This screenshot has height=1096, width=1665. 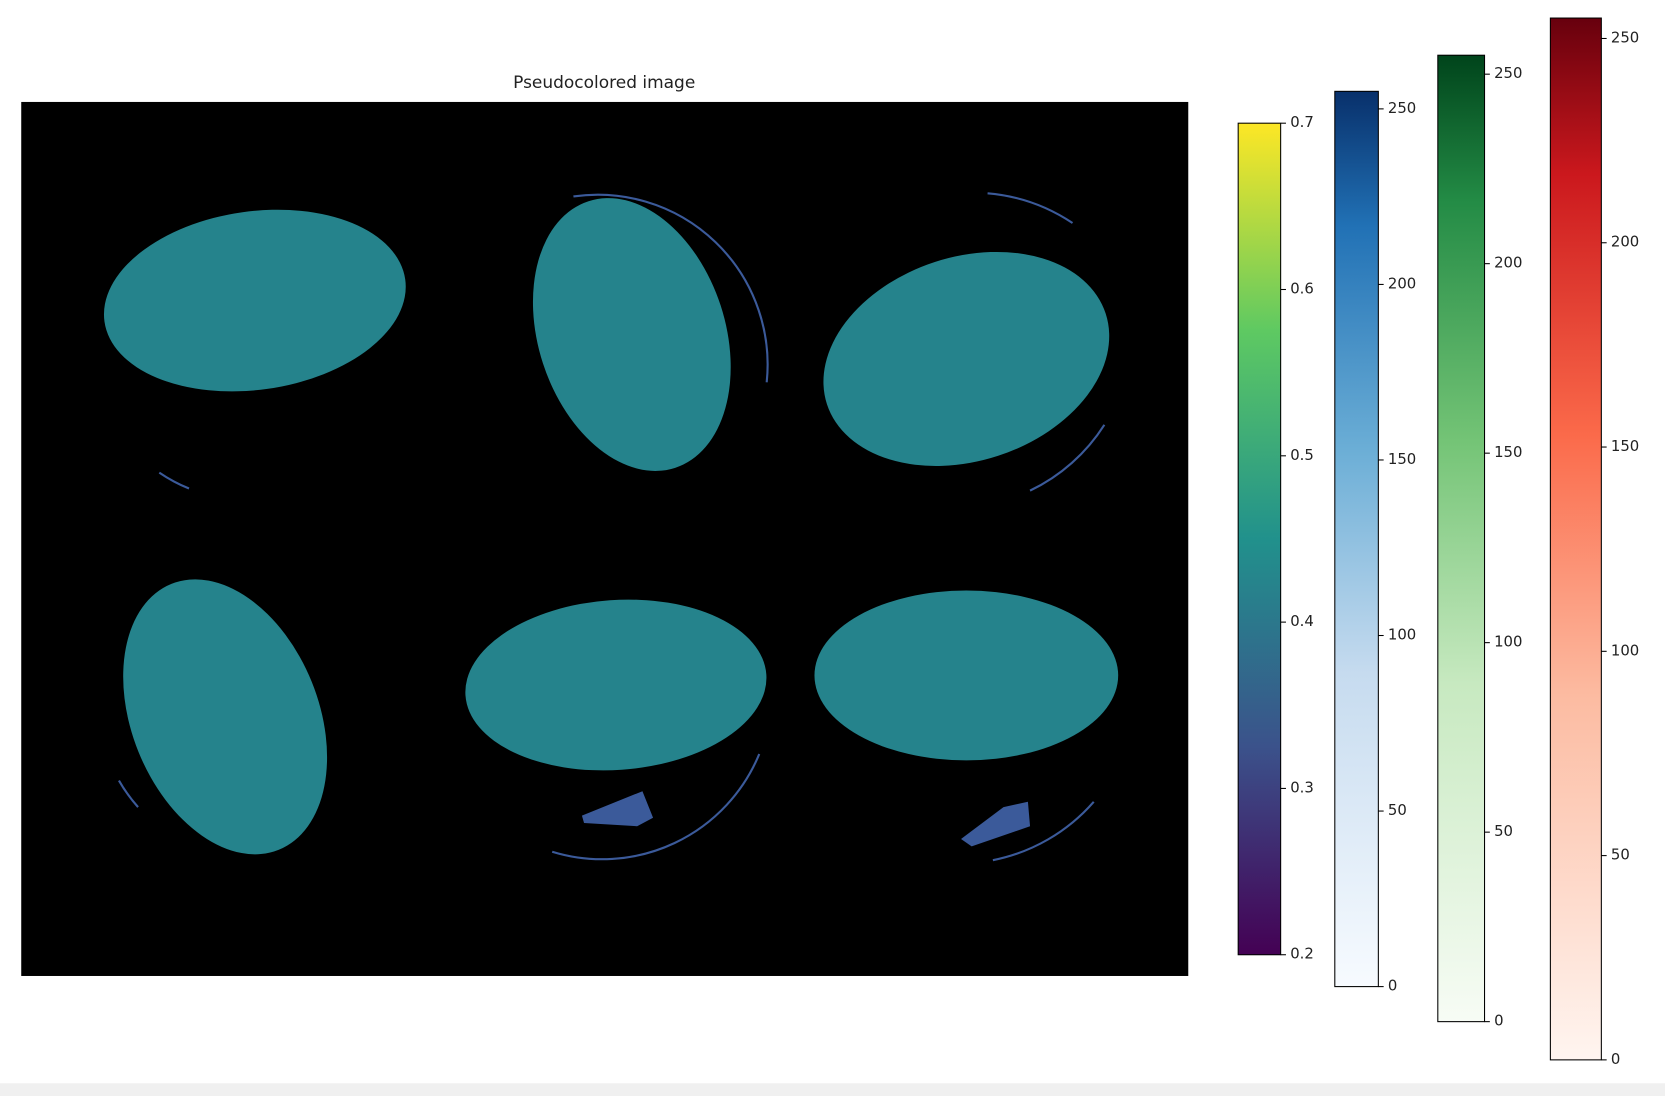 I want to click on colorbar-tick-label: 0.4, so click(x=1302, y=621).